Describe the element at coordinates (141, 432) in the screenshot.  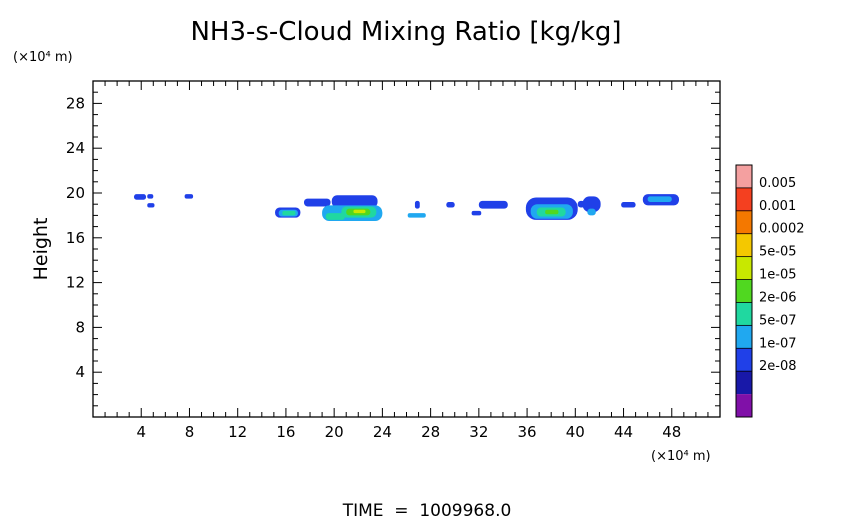
I see `x-tick-label: 4` at that location.